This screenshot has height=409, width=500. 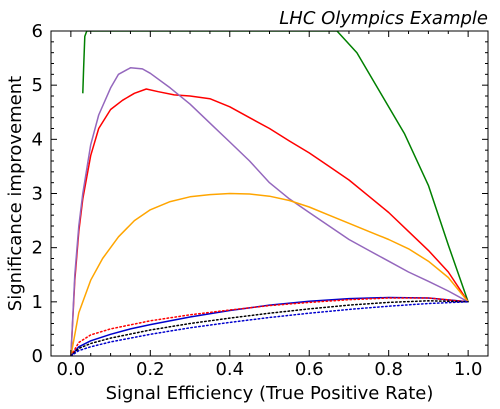 What do you see at coordinates (37, 31) in the screenshot?
I see `y-tick-label: 6` at bounding box center [37, 31].